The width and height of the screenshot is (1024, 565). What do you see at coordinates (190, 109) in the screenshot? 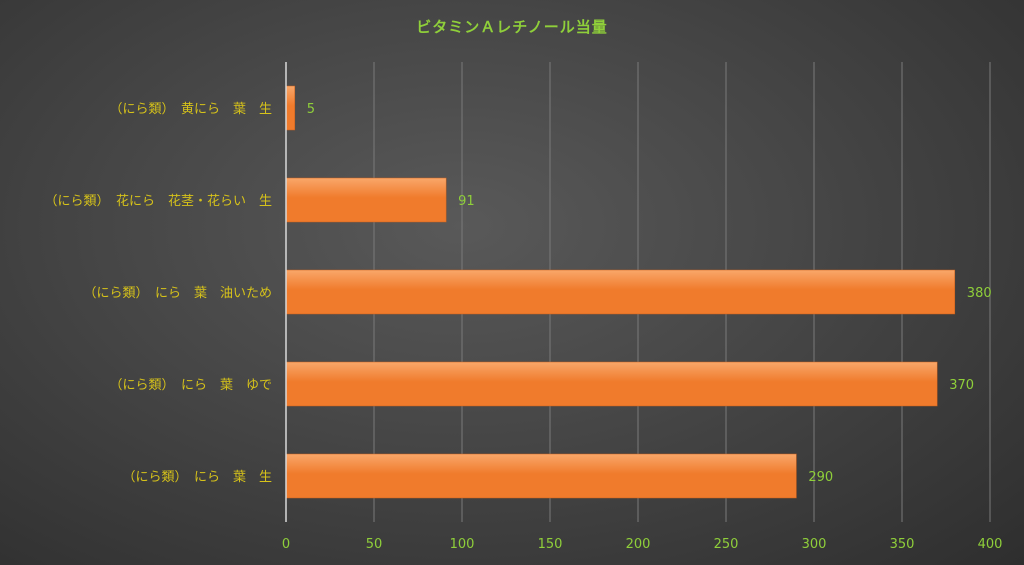
I see `category-label: （にら類） 黄にら 葉 生` at bounding box center [190, 109].